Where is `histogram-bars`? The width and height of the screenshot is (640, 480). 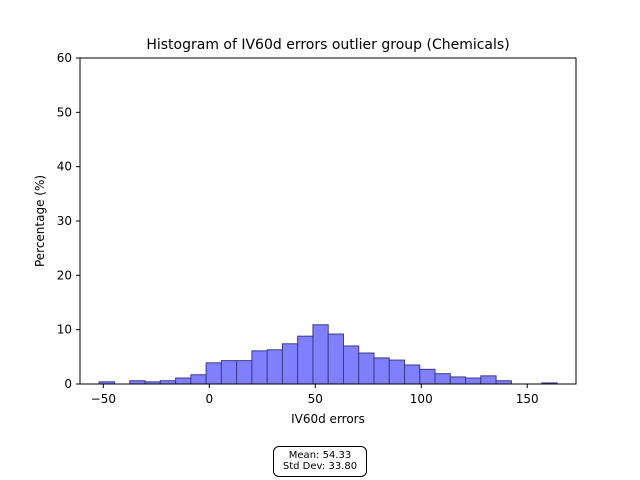 histogram-bars is located at coordinates (328, 354).